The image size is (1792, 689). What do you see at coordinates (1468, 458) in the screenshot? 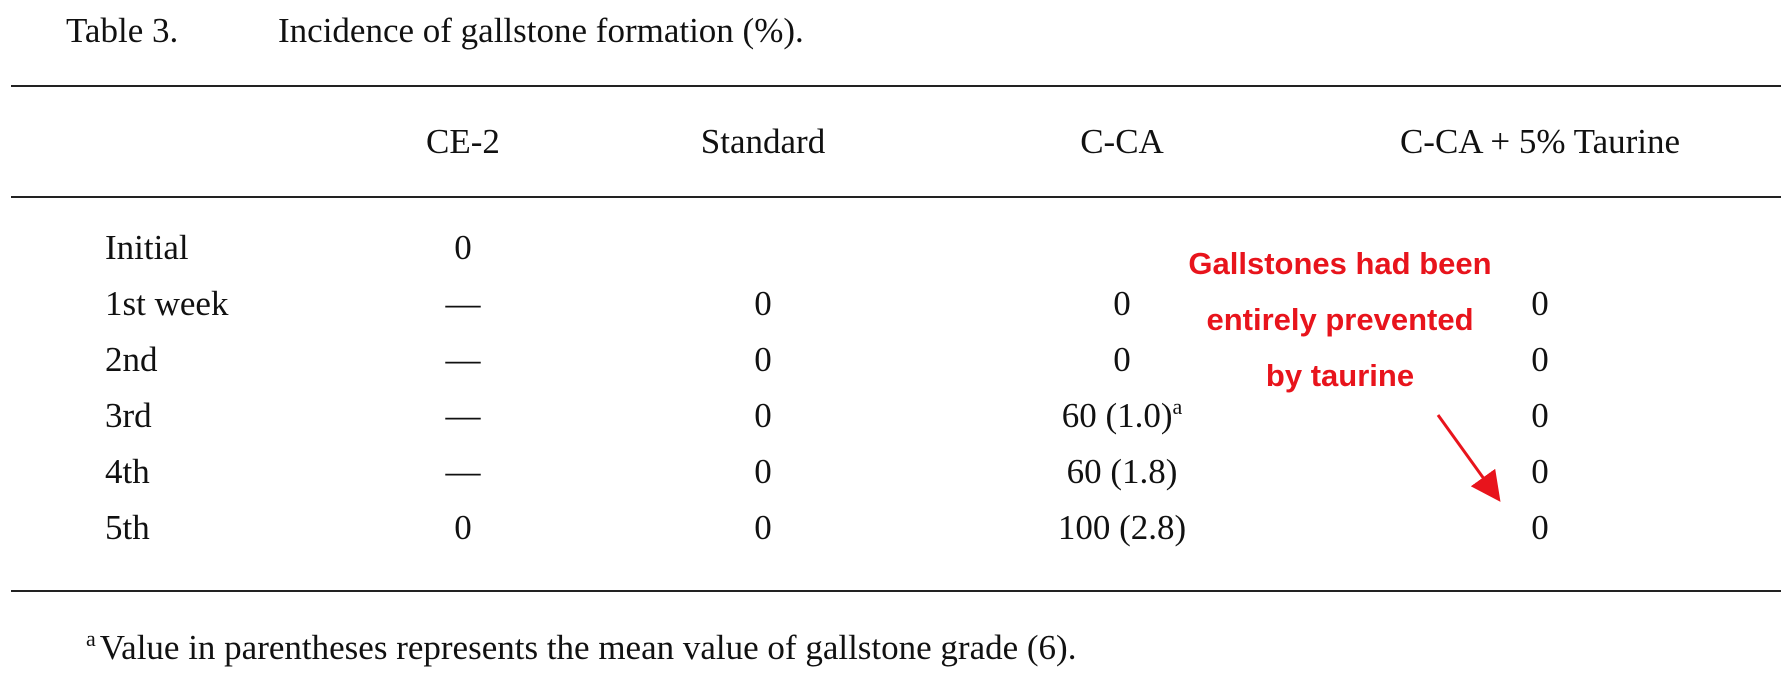
I see `annotation-arrow` at bounding box center [1468, 458].